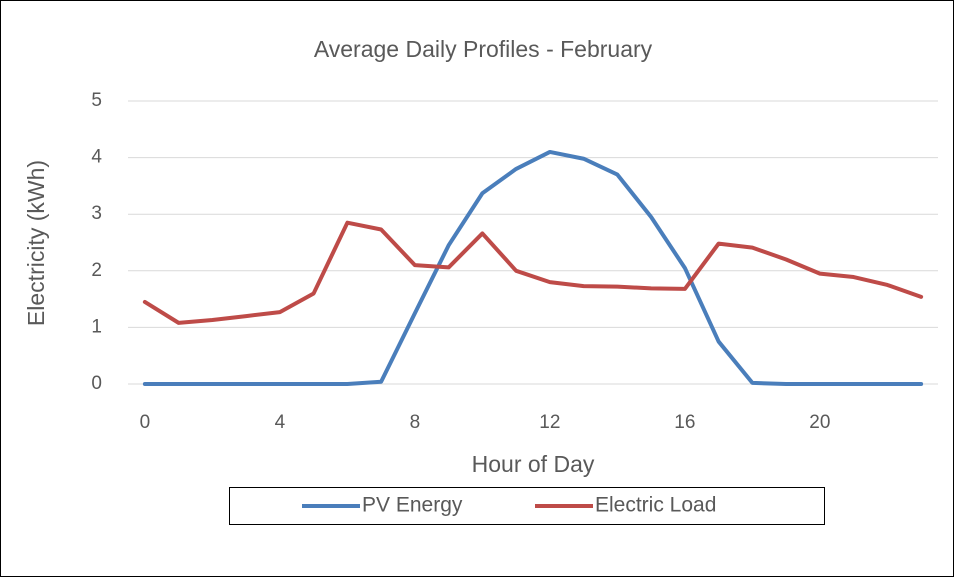 The height and width of the screenshot is (577, 954). I want to click on x-tick-label: 12, so click(549, 422).